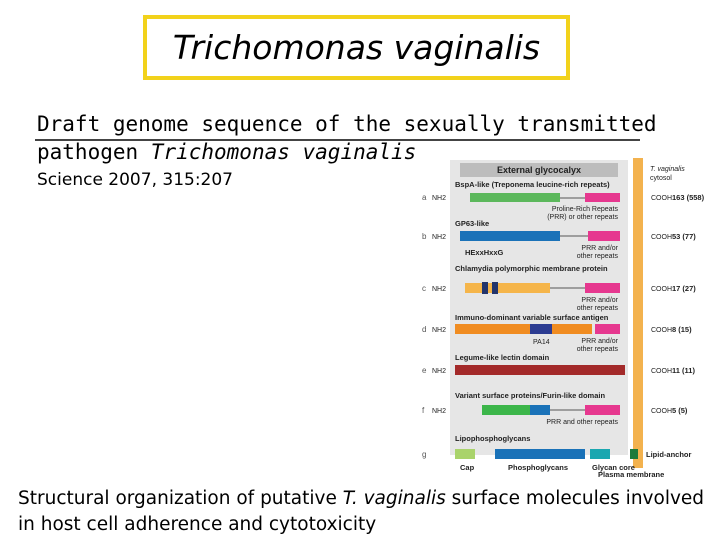 This screenshot has width=720, height=540. Describe the element at coordinates (472, 223) in the screenshot. I see `row-title: GP63-like` at that location.